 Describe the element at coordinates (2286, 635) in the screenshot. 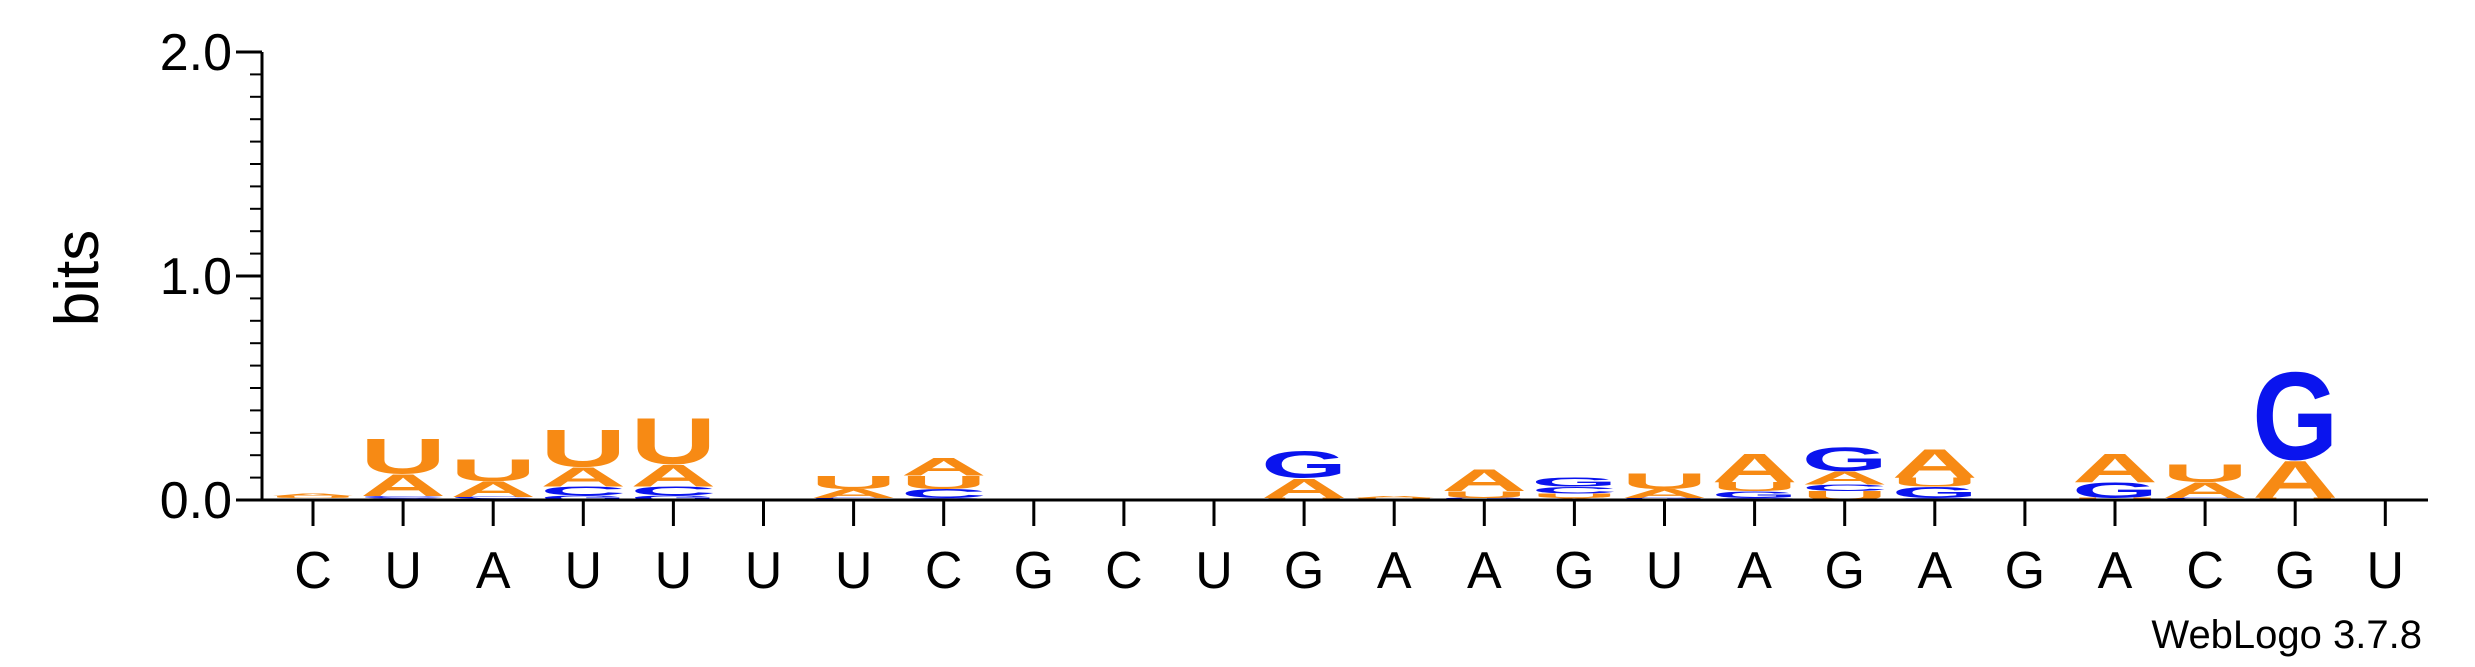

I see `weblogo-credit: WebLogo 3.7.8` at that location.